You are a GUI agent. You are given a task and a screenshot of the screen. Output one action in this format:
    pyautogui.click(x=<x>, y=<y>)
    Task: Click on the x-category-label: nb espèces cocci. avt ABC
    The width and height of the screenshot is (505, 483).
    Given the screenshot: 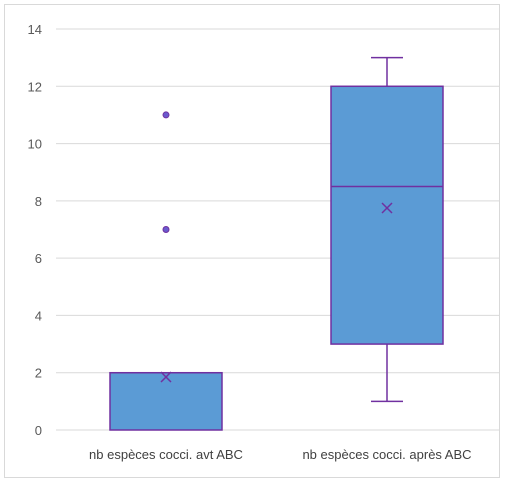 What is the action you would take?
    pyautogui.click(x=166, y=454)
    